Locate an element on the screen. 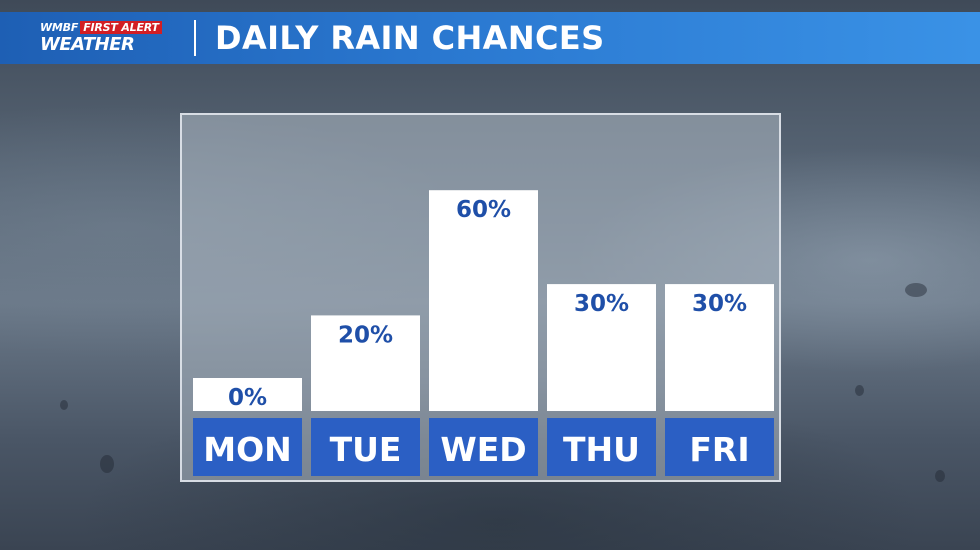 This screenshot has height=550, width=980. page-title: DAILY RAIN CHANCES is located at coordinates (410, 38).